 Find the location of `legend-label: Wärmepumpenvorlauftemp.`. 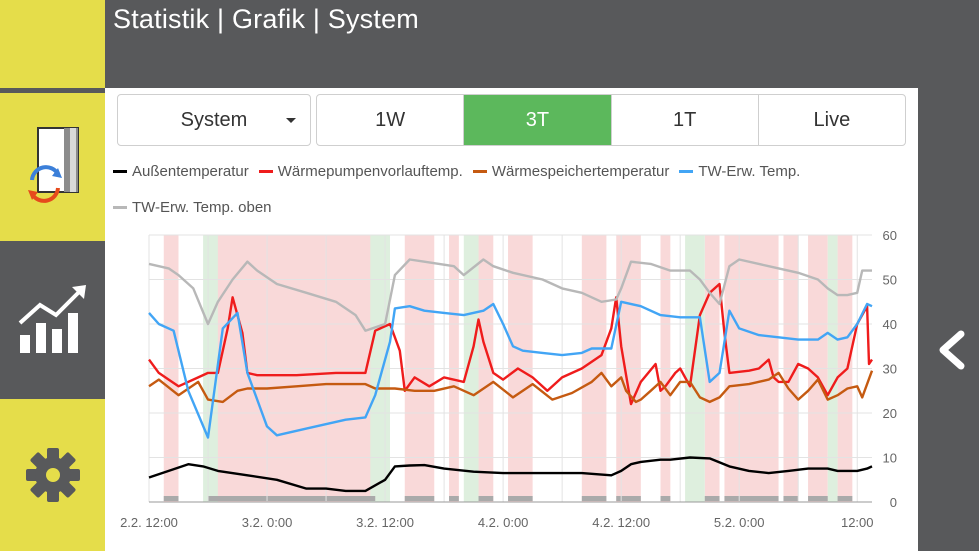

legend-label: Wärmepumpenvorlauftemp. is located at coordinates (370, 171).